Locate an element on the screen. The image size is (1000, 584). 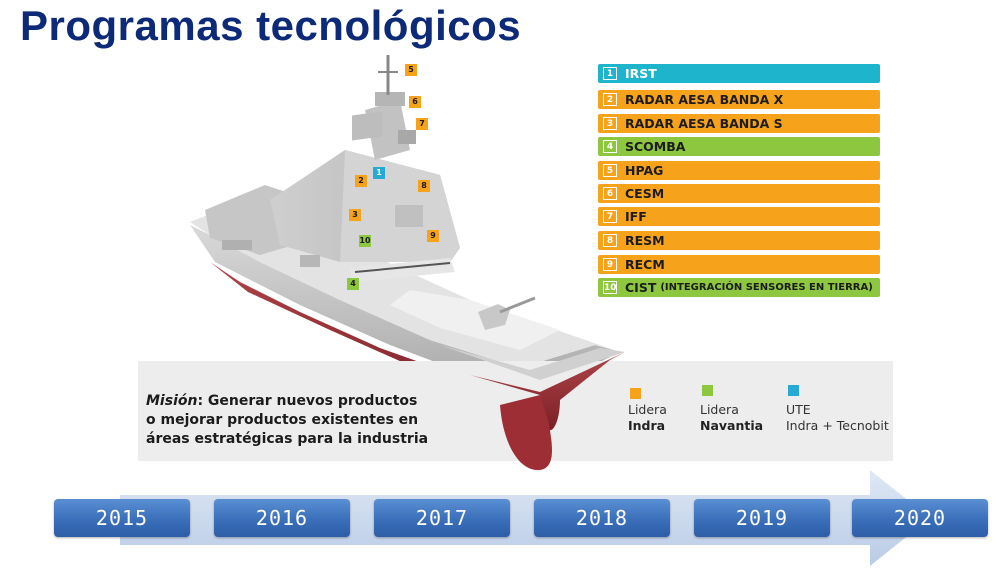
legend-indra-line2: Indra is located at coordinates (647, 425).